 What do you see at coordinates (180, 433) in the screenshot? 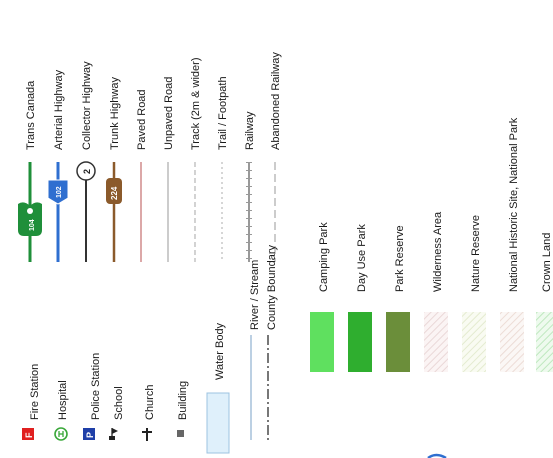
I see `building-icon` at bounding box center [180, 433].